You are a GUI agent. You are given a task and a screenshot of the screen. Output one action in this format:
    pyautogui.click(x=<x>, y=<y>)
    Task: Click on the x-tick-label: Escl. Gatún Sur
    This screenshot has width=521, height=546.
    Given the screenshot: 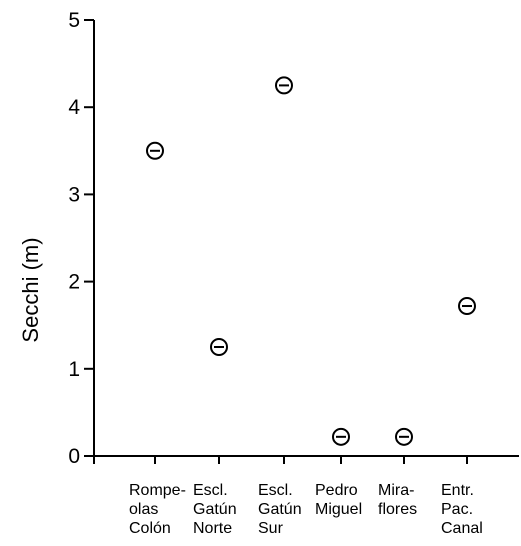 What is the action you would take?
    pyautogui.click(x=280, y=509)
    